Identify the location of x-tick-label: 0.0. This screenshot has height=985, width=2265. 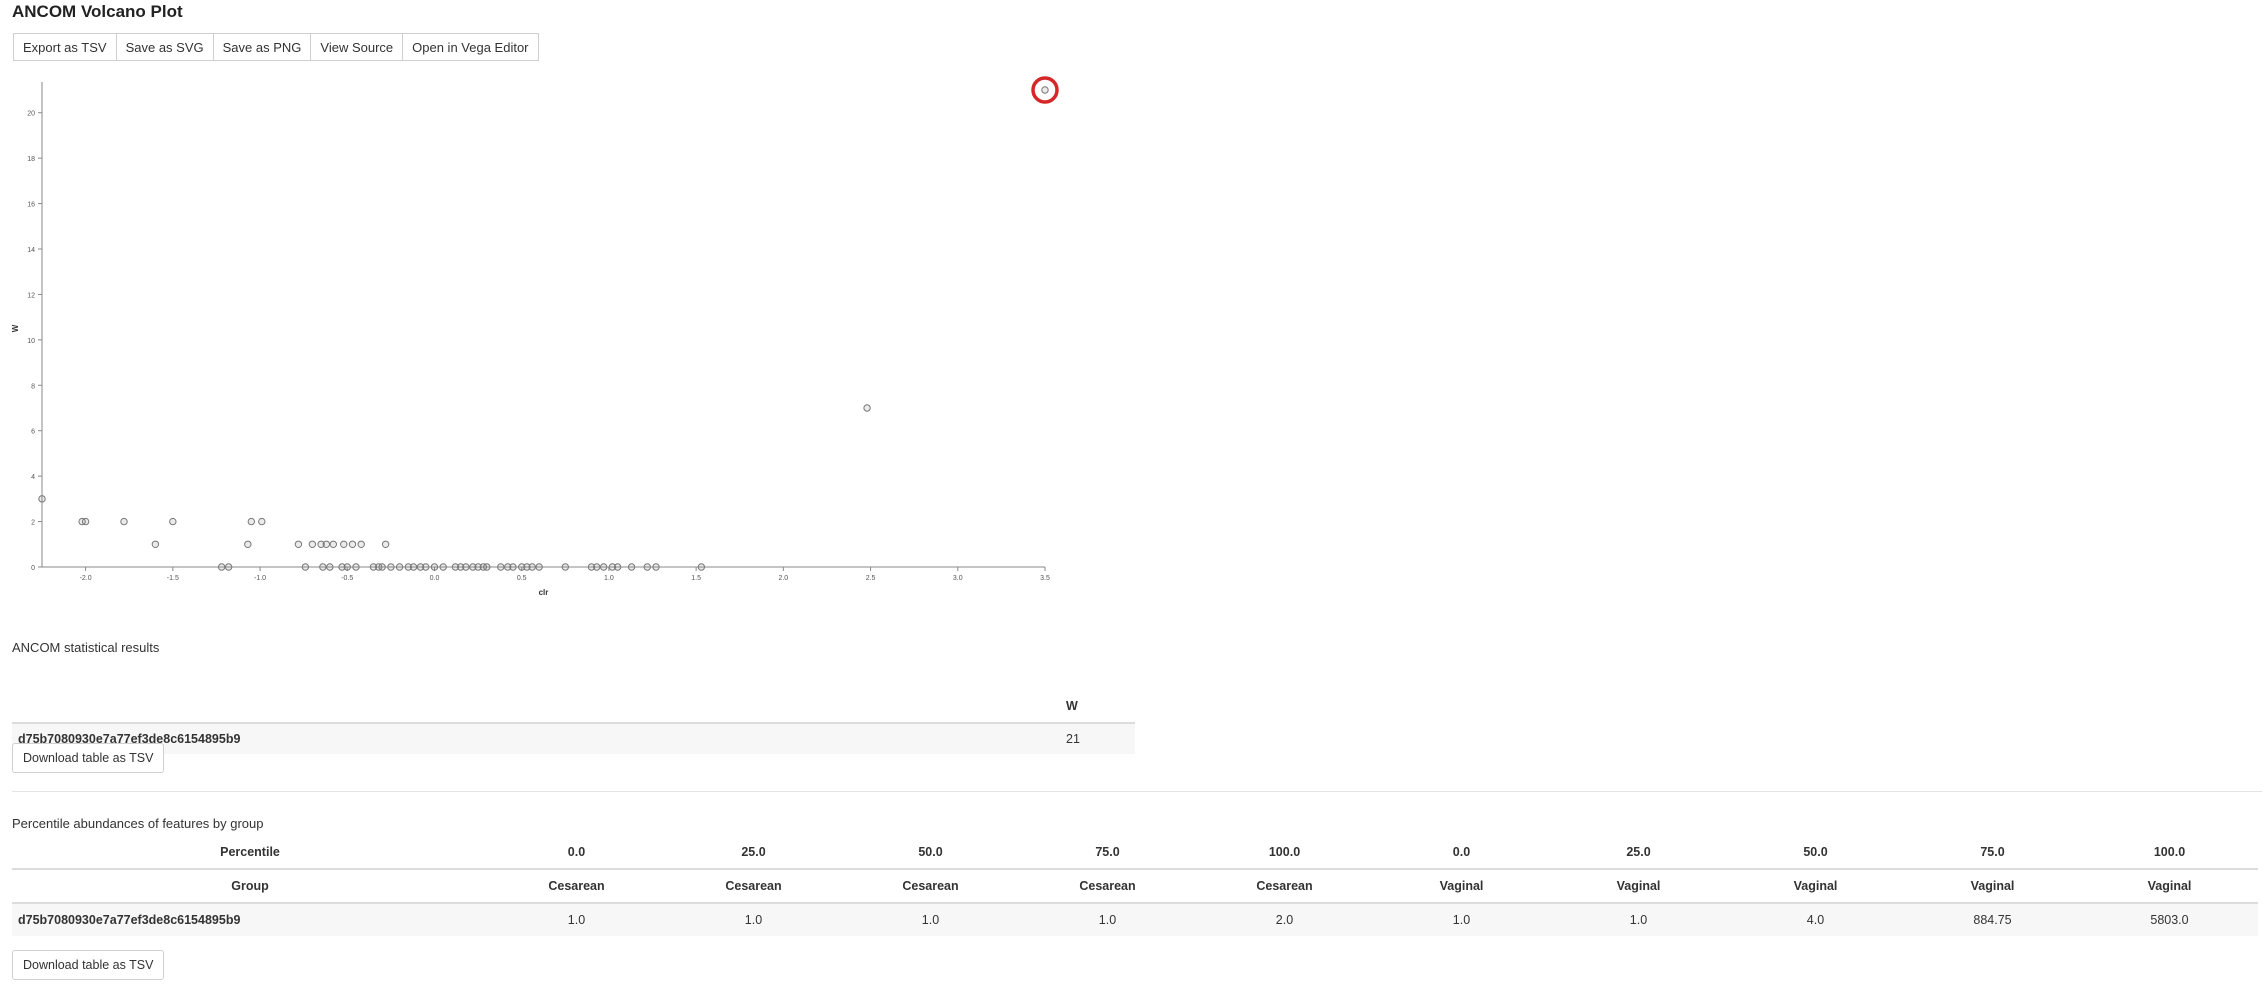
(435, 578).